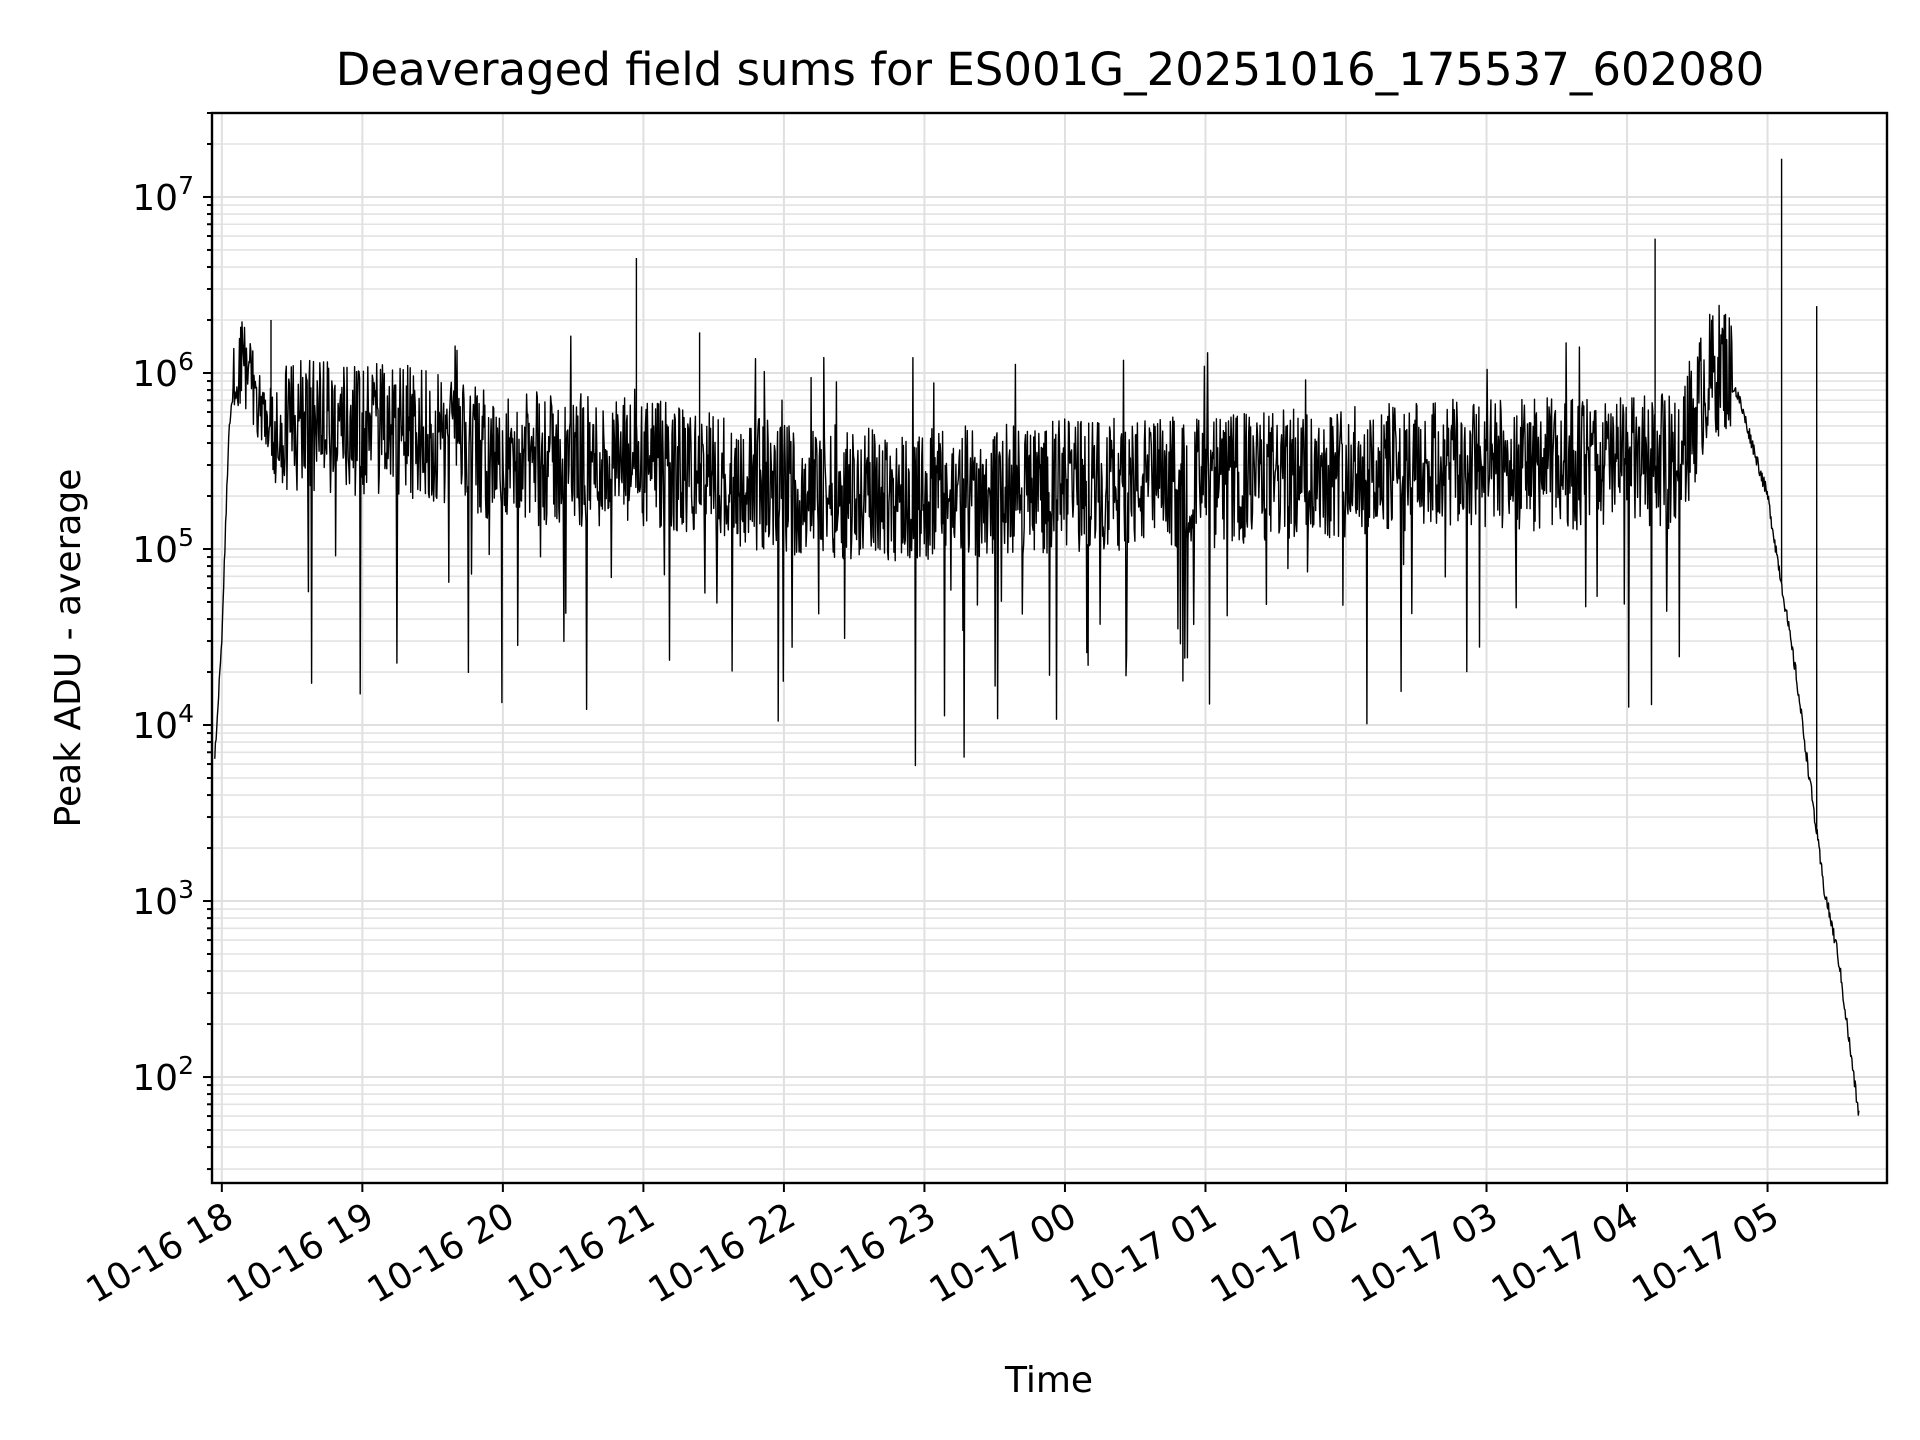 This screenshot has width=1920, height=1440. What do you see at coordinates (581, 1253) in the screenshot?
I see `x-tick-label: 10-16 21` at bounding box center [581, 1253].